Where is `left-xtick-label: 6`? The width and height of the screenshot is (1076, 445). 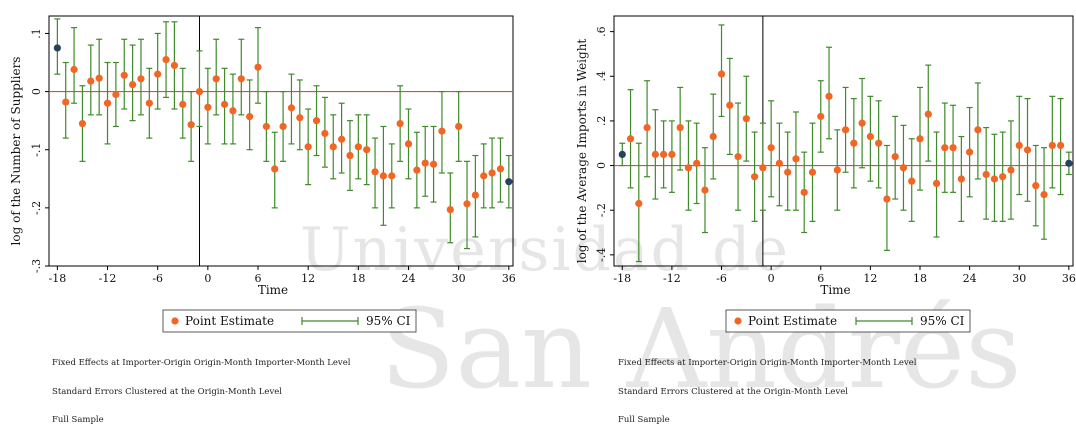 left-xtick-label: 6 is located at coordinates (258, 278).